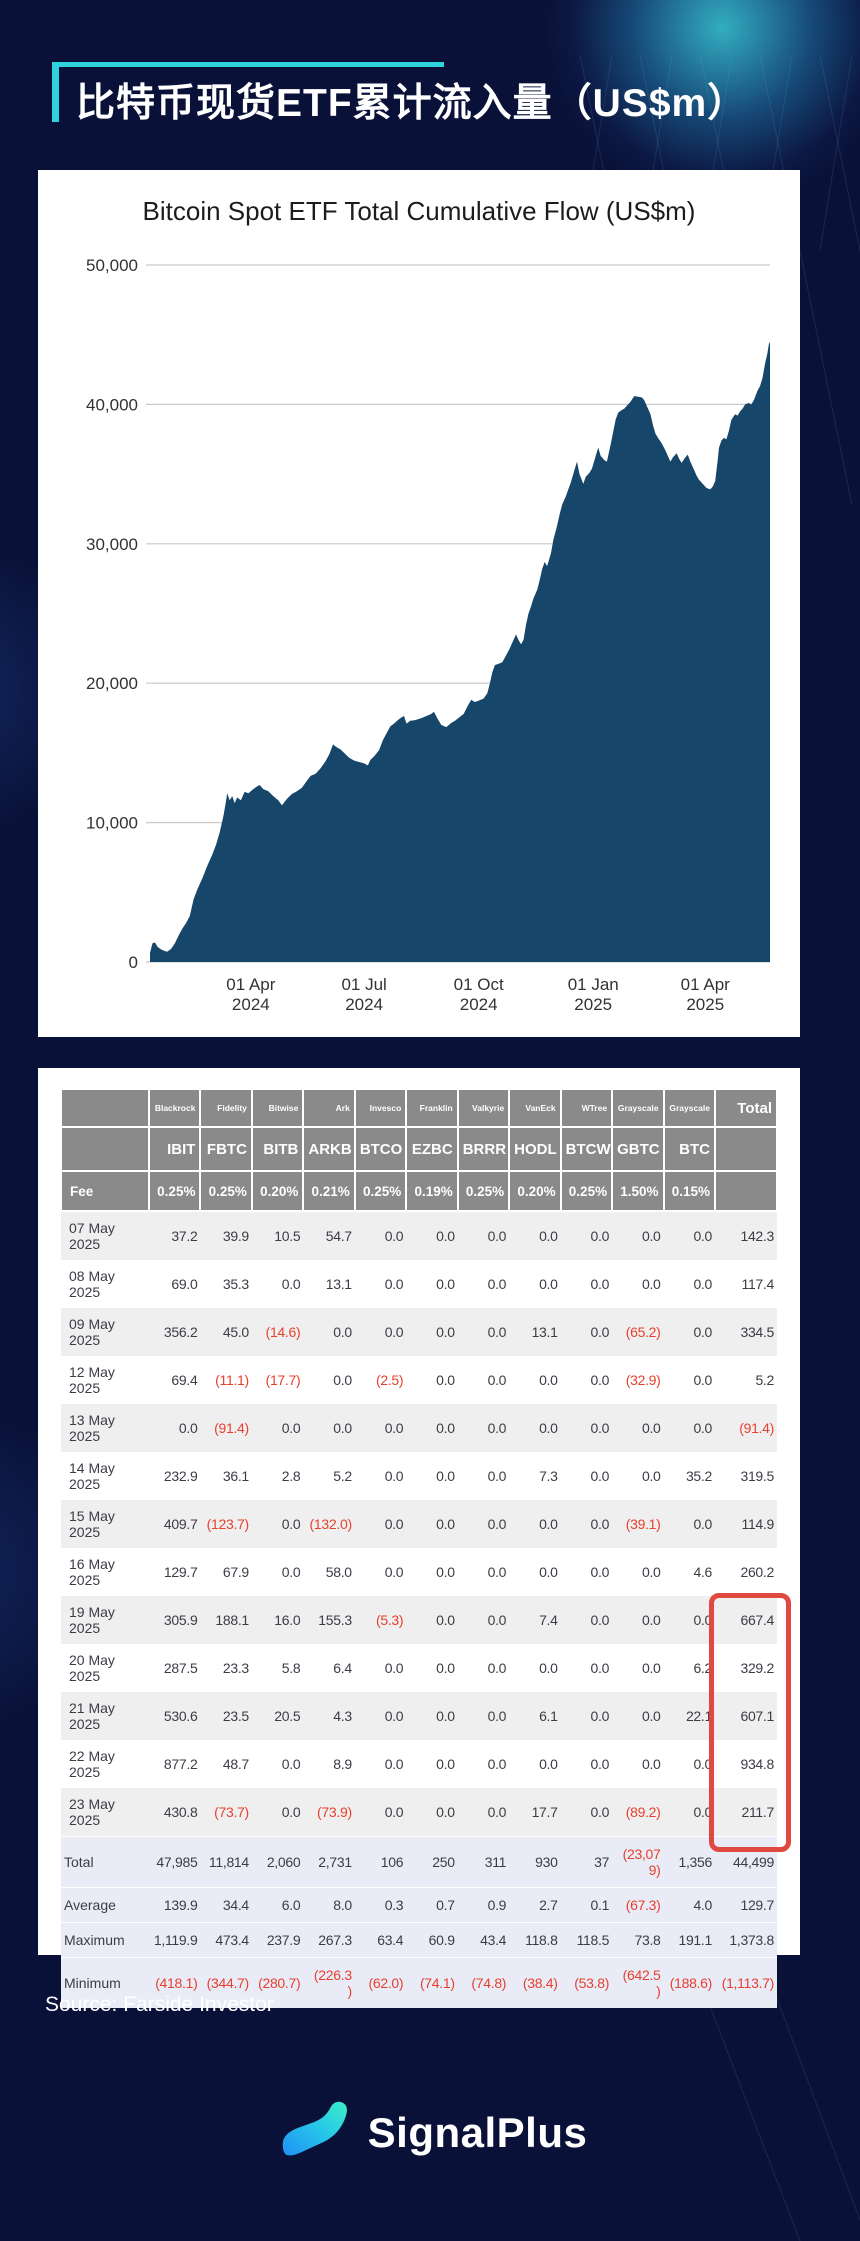  I want to click on issuer-header-cell: Ark, so click(329, 1108).